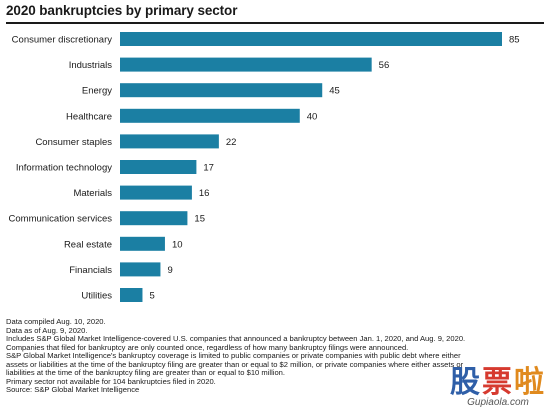 The height and width of the screenshot is (410, 550). Describe the element at coordinates (498, 402) in the screenshot. I see `watermark-url: Gupiaola.com` at that location.